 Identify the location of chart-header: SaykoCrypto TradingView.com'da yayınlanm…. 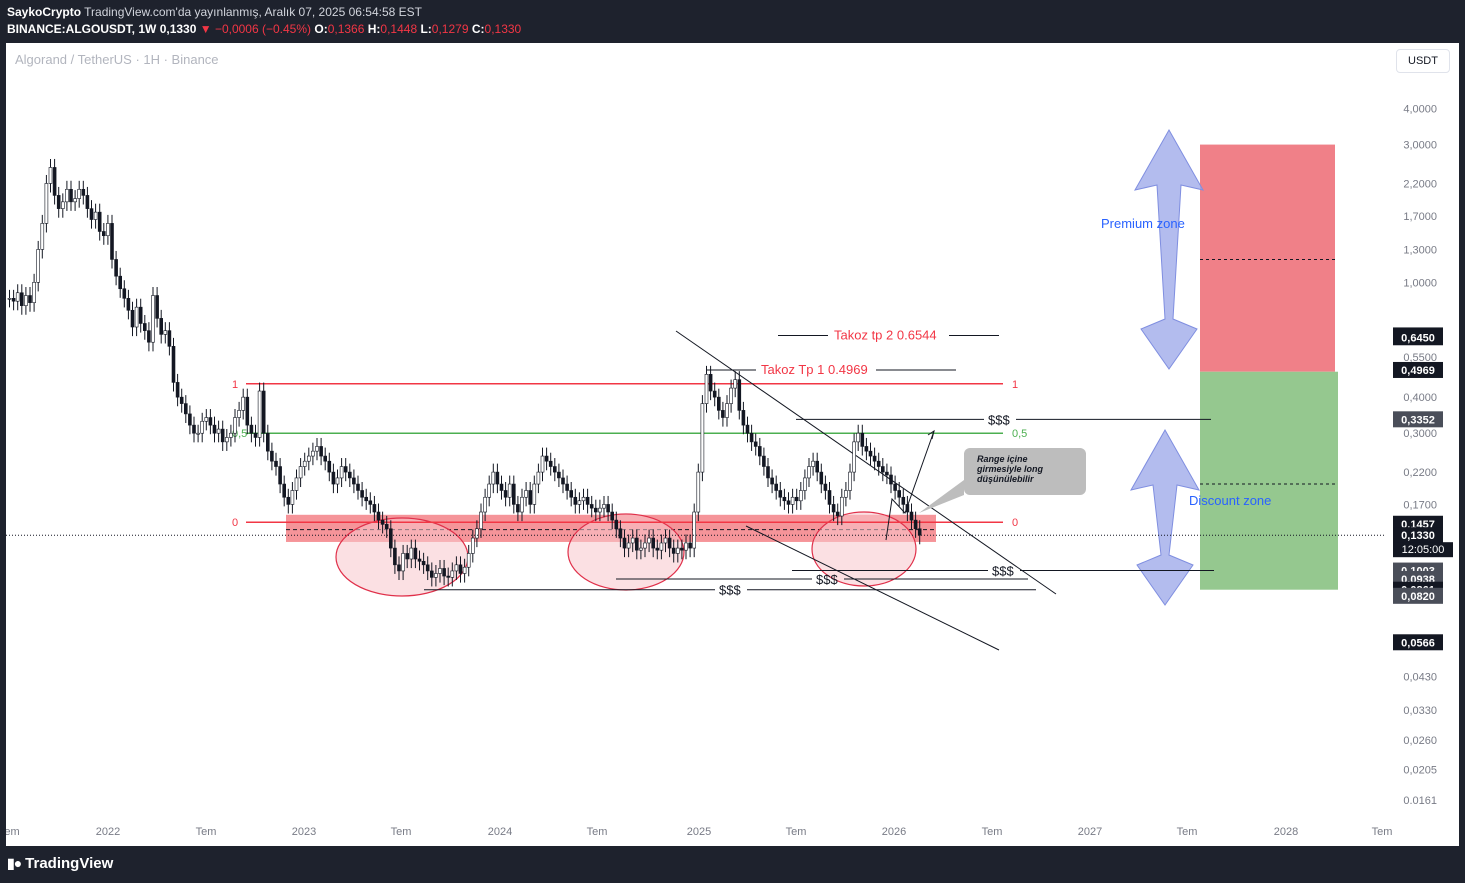
(732, 21).